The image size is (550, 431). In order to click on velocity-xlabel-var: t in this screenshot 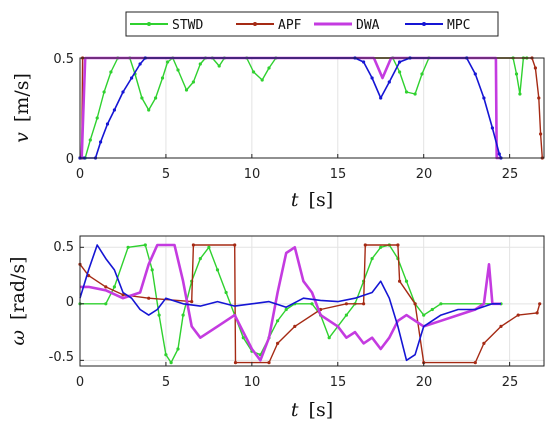, I will do `click(295, 200)`.